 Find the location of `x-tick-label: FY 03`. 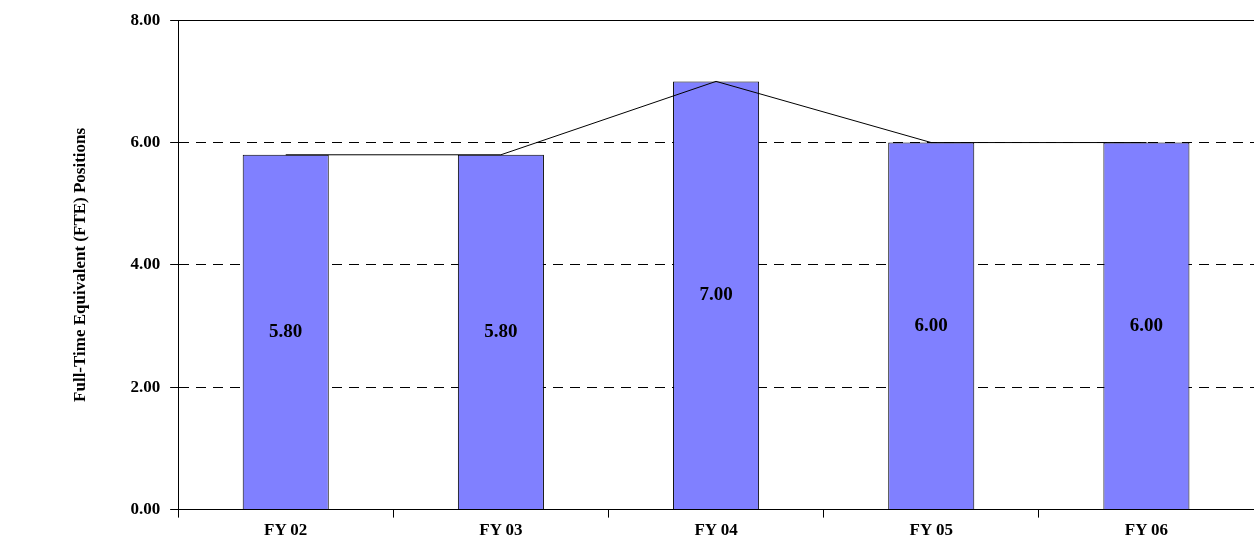

x-tick-label: FY 03 is located at coordinates (501, 530).